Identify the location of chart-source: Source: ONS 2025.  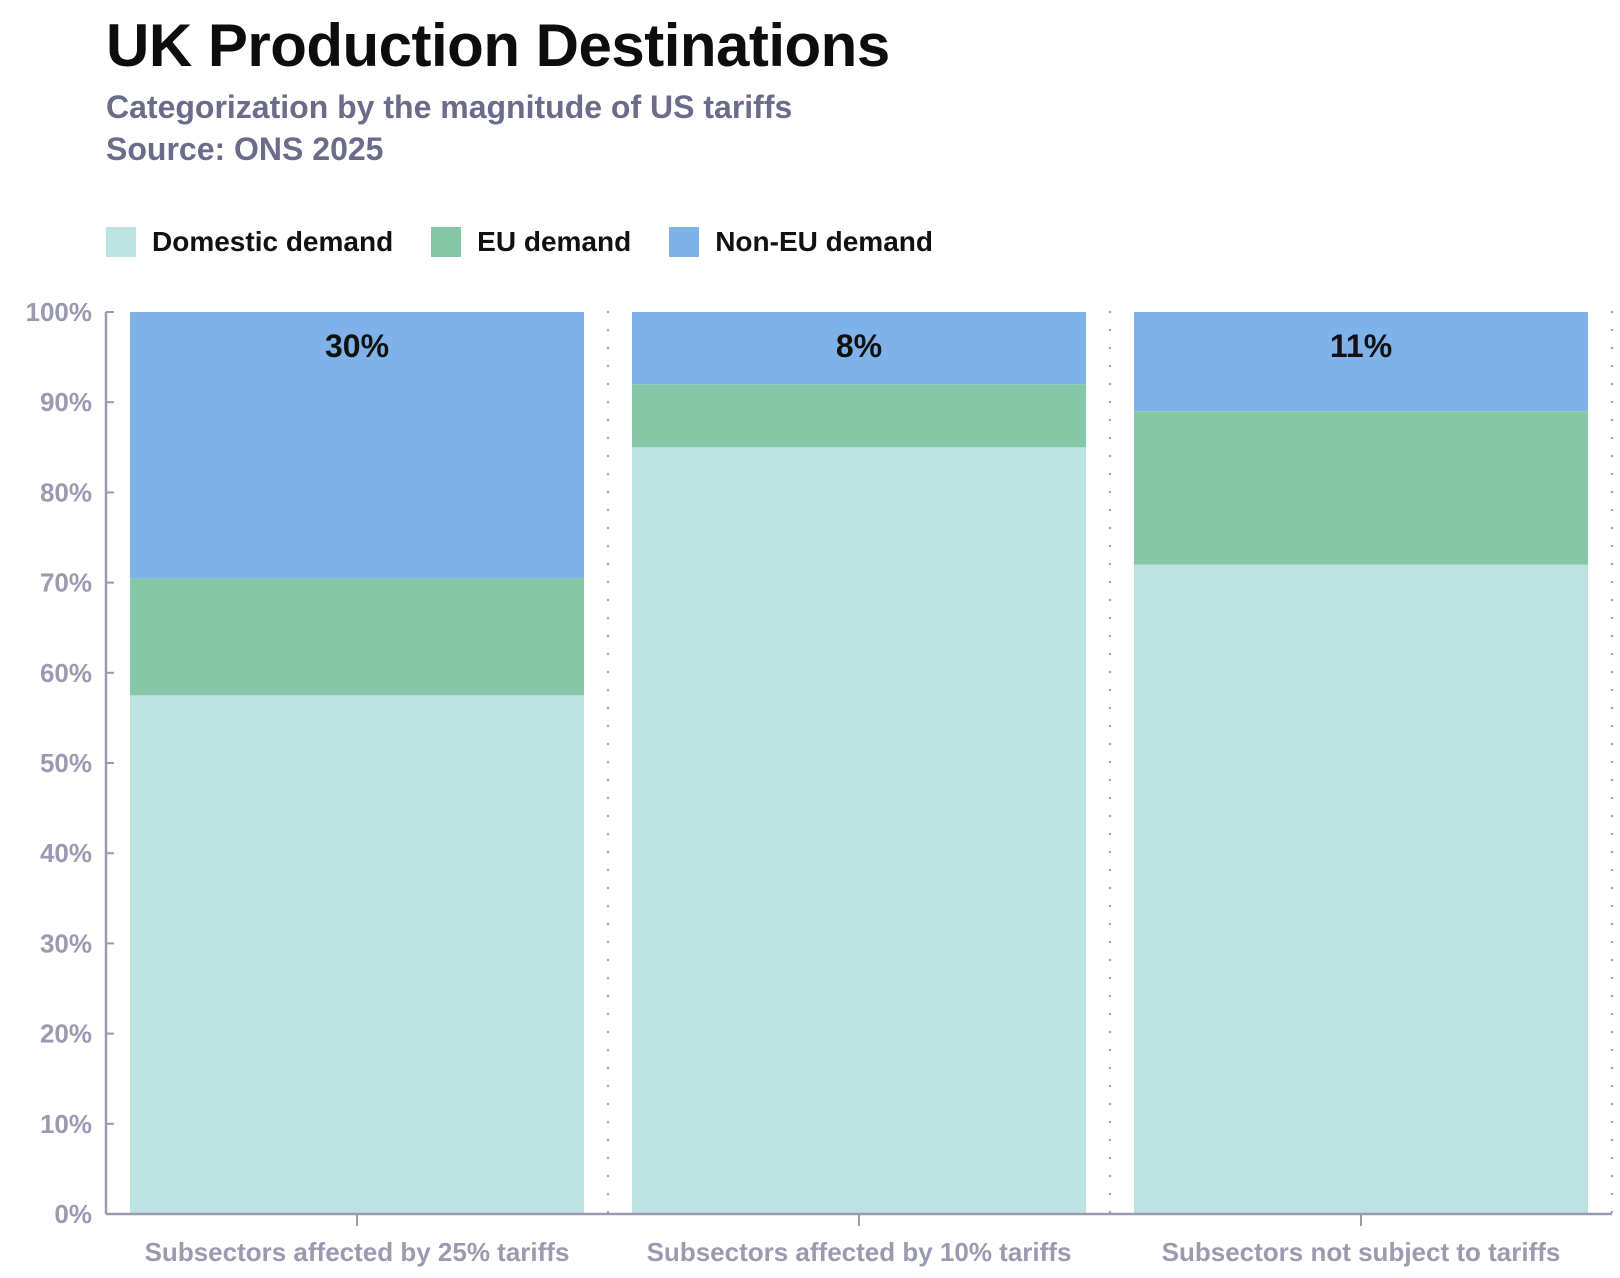
(245, 149).